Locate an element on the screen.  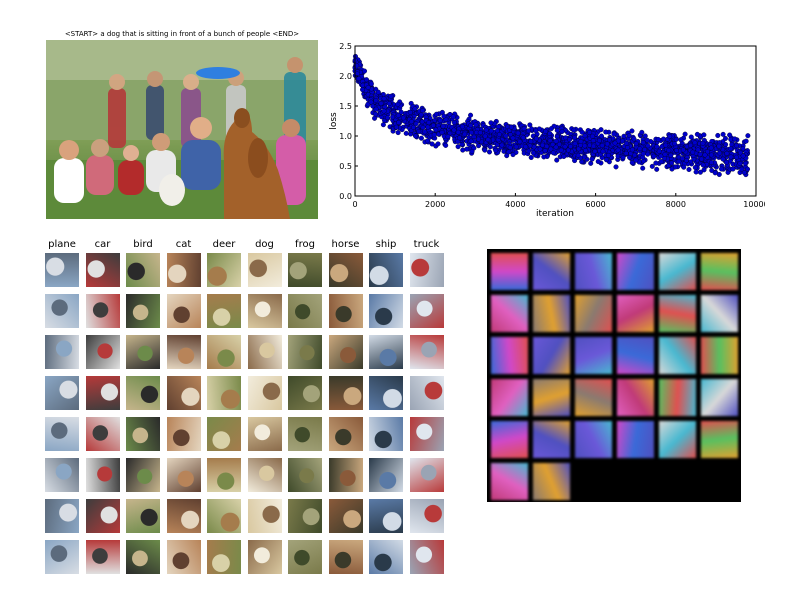
class-label-ship: ship is located at coordinates (386, 244).